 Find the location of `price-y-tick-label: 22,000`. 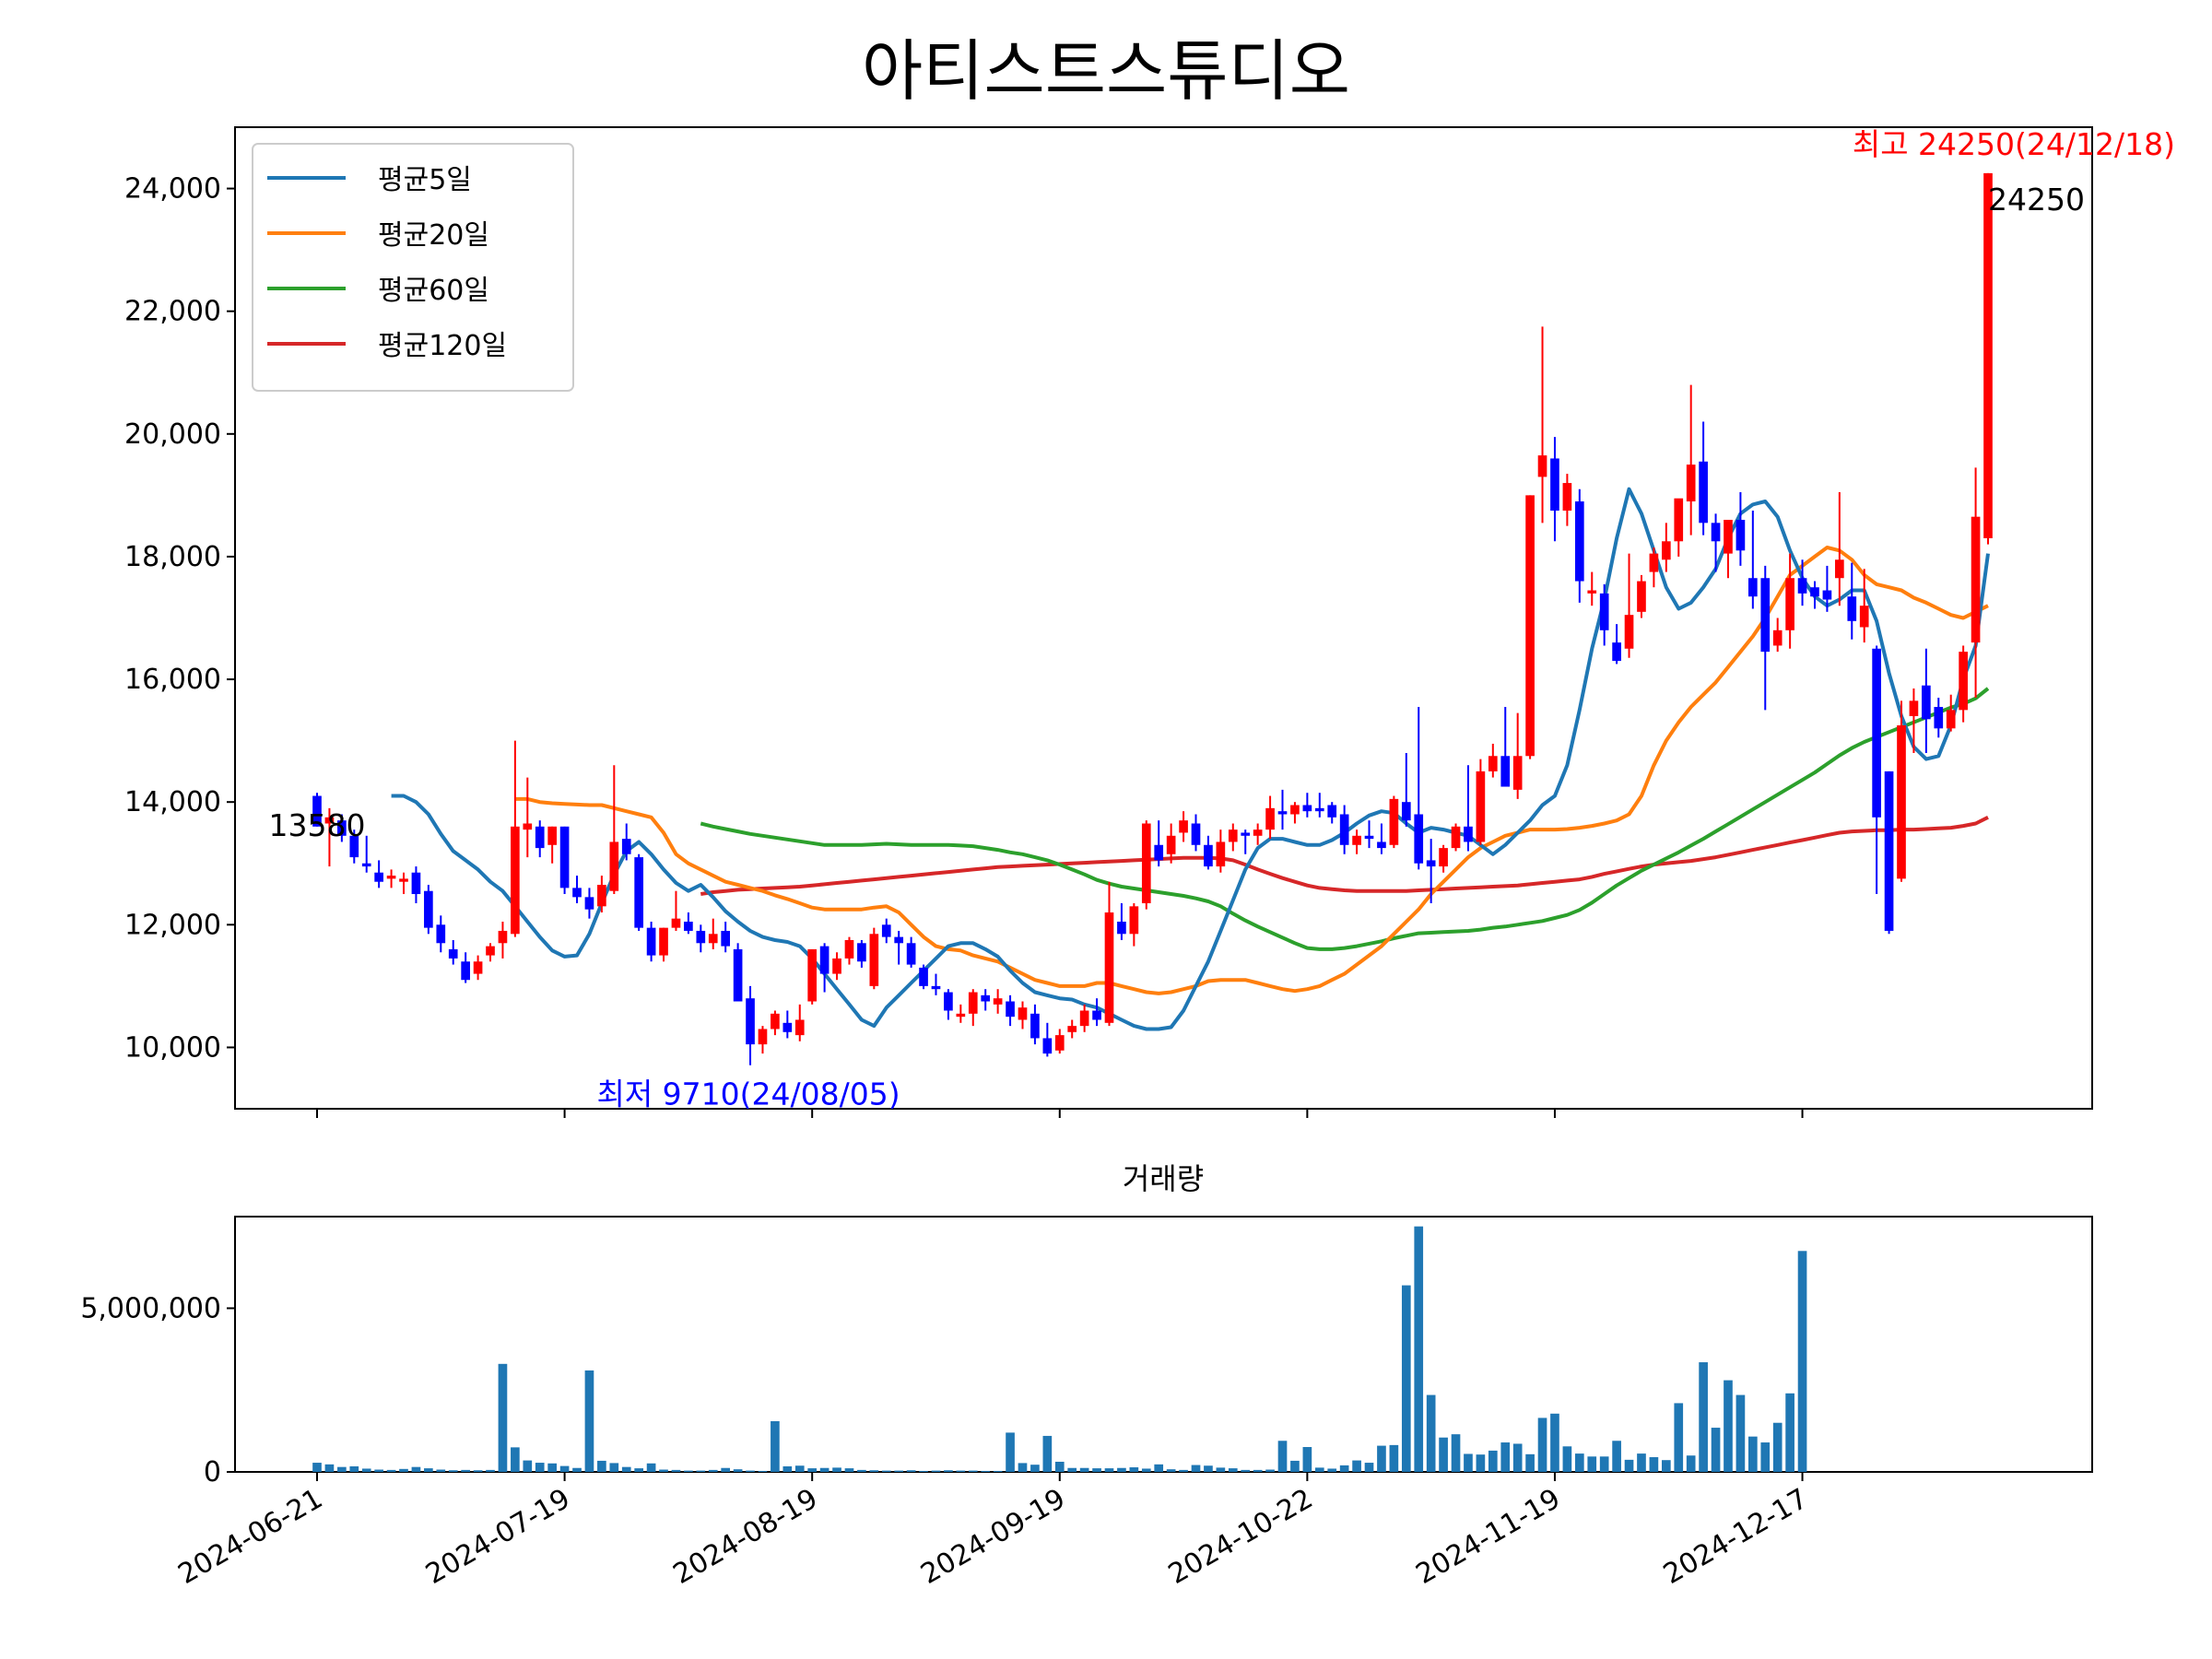

price-y-tick-label: 22,000 is located at coordinates (172, 312).